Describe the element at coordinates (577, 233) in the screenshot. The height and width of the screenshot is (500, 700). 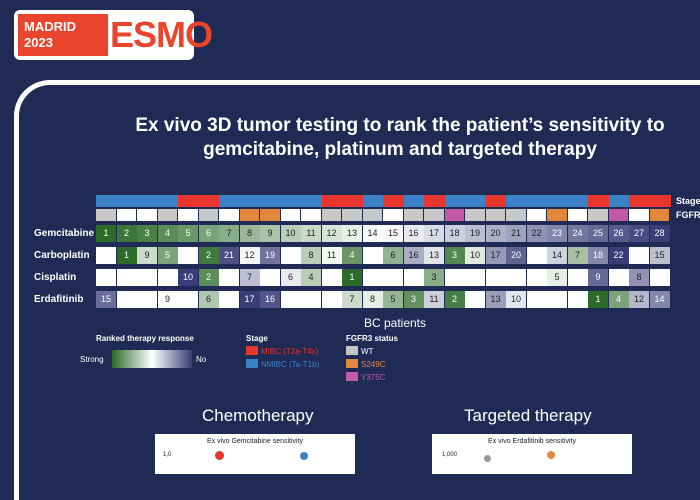
I see `heatmap-cell: 24` at that location.